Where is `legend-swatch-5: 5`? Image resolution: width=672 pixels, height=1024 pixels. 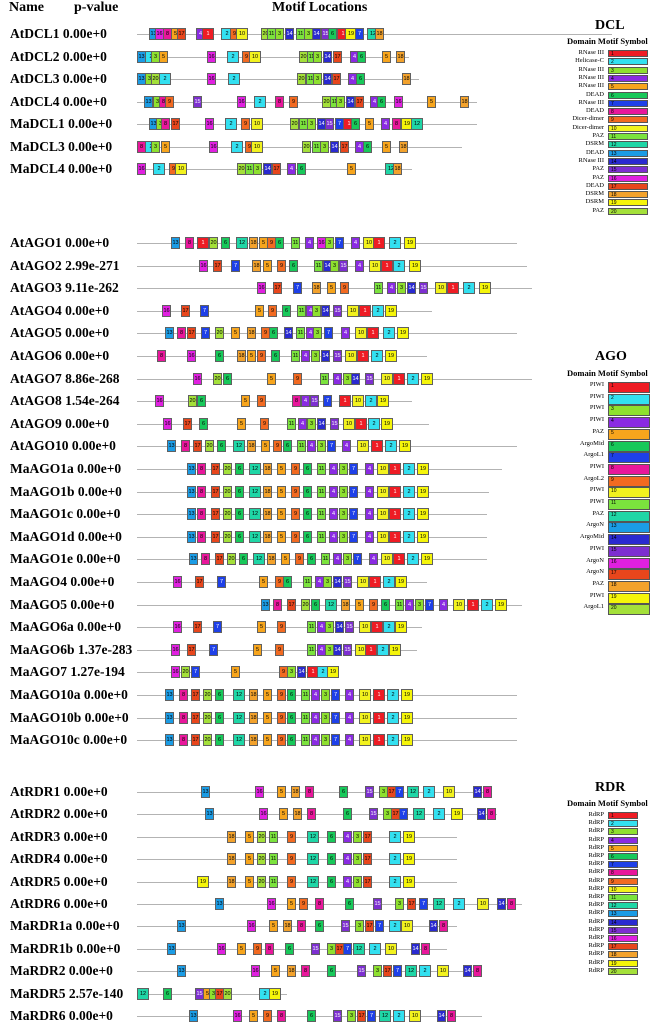 legend-swatch-5: 5 is located at coordinates (629, 434).